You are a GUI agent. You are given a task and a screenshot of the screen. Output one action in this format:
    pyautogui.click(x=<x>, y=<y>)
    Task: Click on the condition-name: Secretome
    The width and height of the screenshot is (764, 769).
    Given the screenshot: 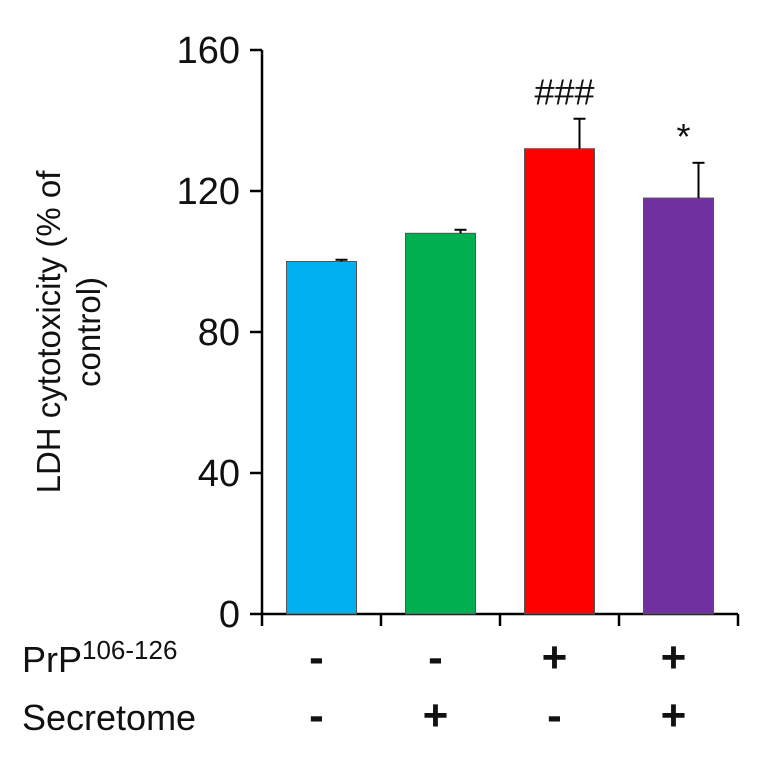 What is the action you would take?
    pyautogui.click(x=109, y=717)
    